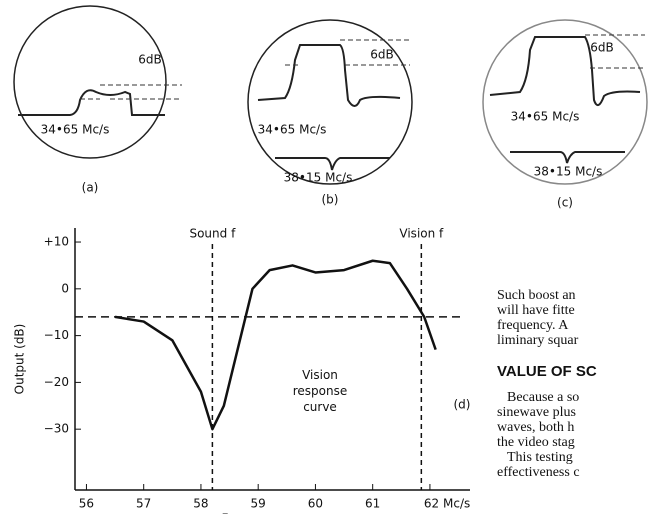  I want to click on scope-a, so click(90, 82).